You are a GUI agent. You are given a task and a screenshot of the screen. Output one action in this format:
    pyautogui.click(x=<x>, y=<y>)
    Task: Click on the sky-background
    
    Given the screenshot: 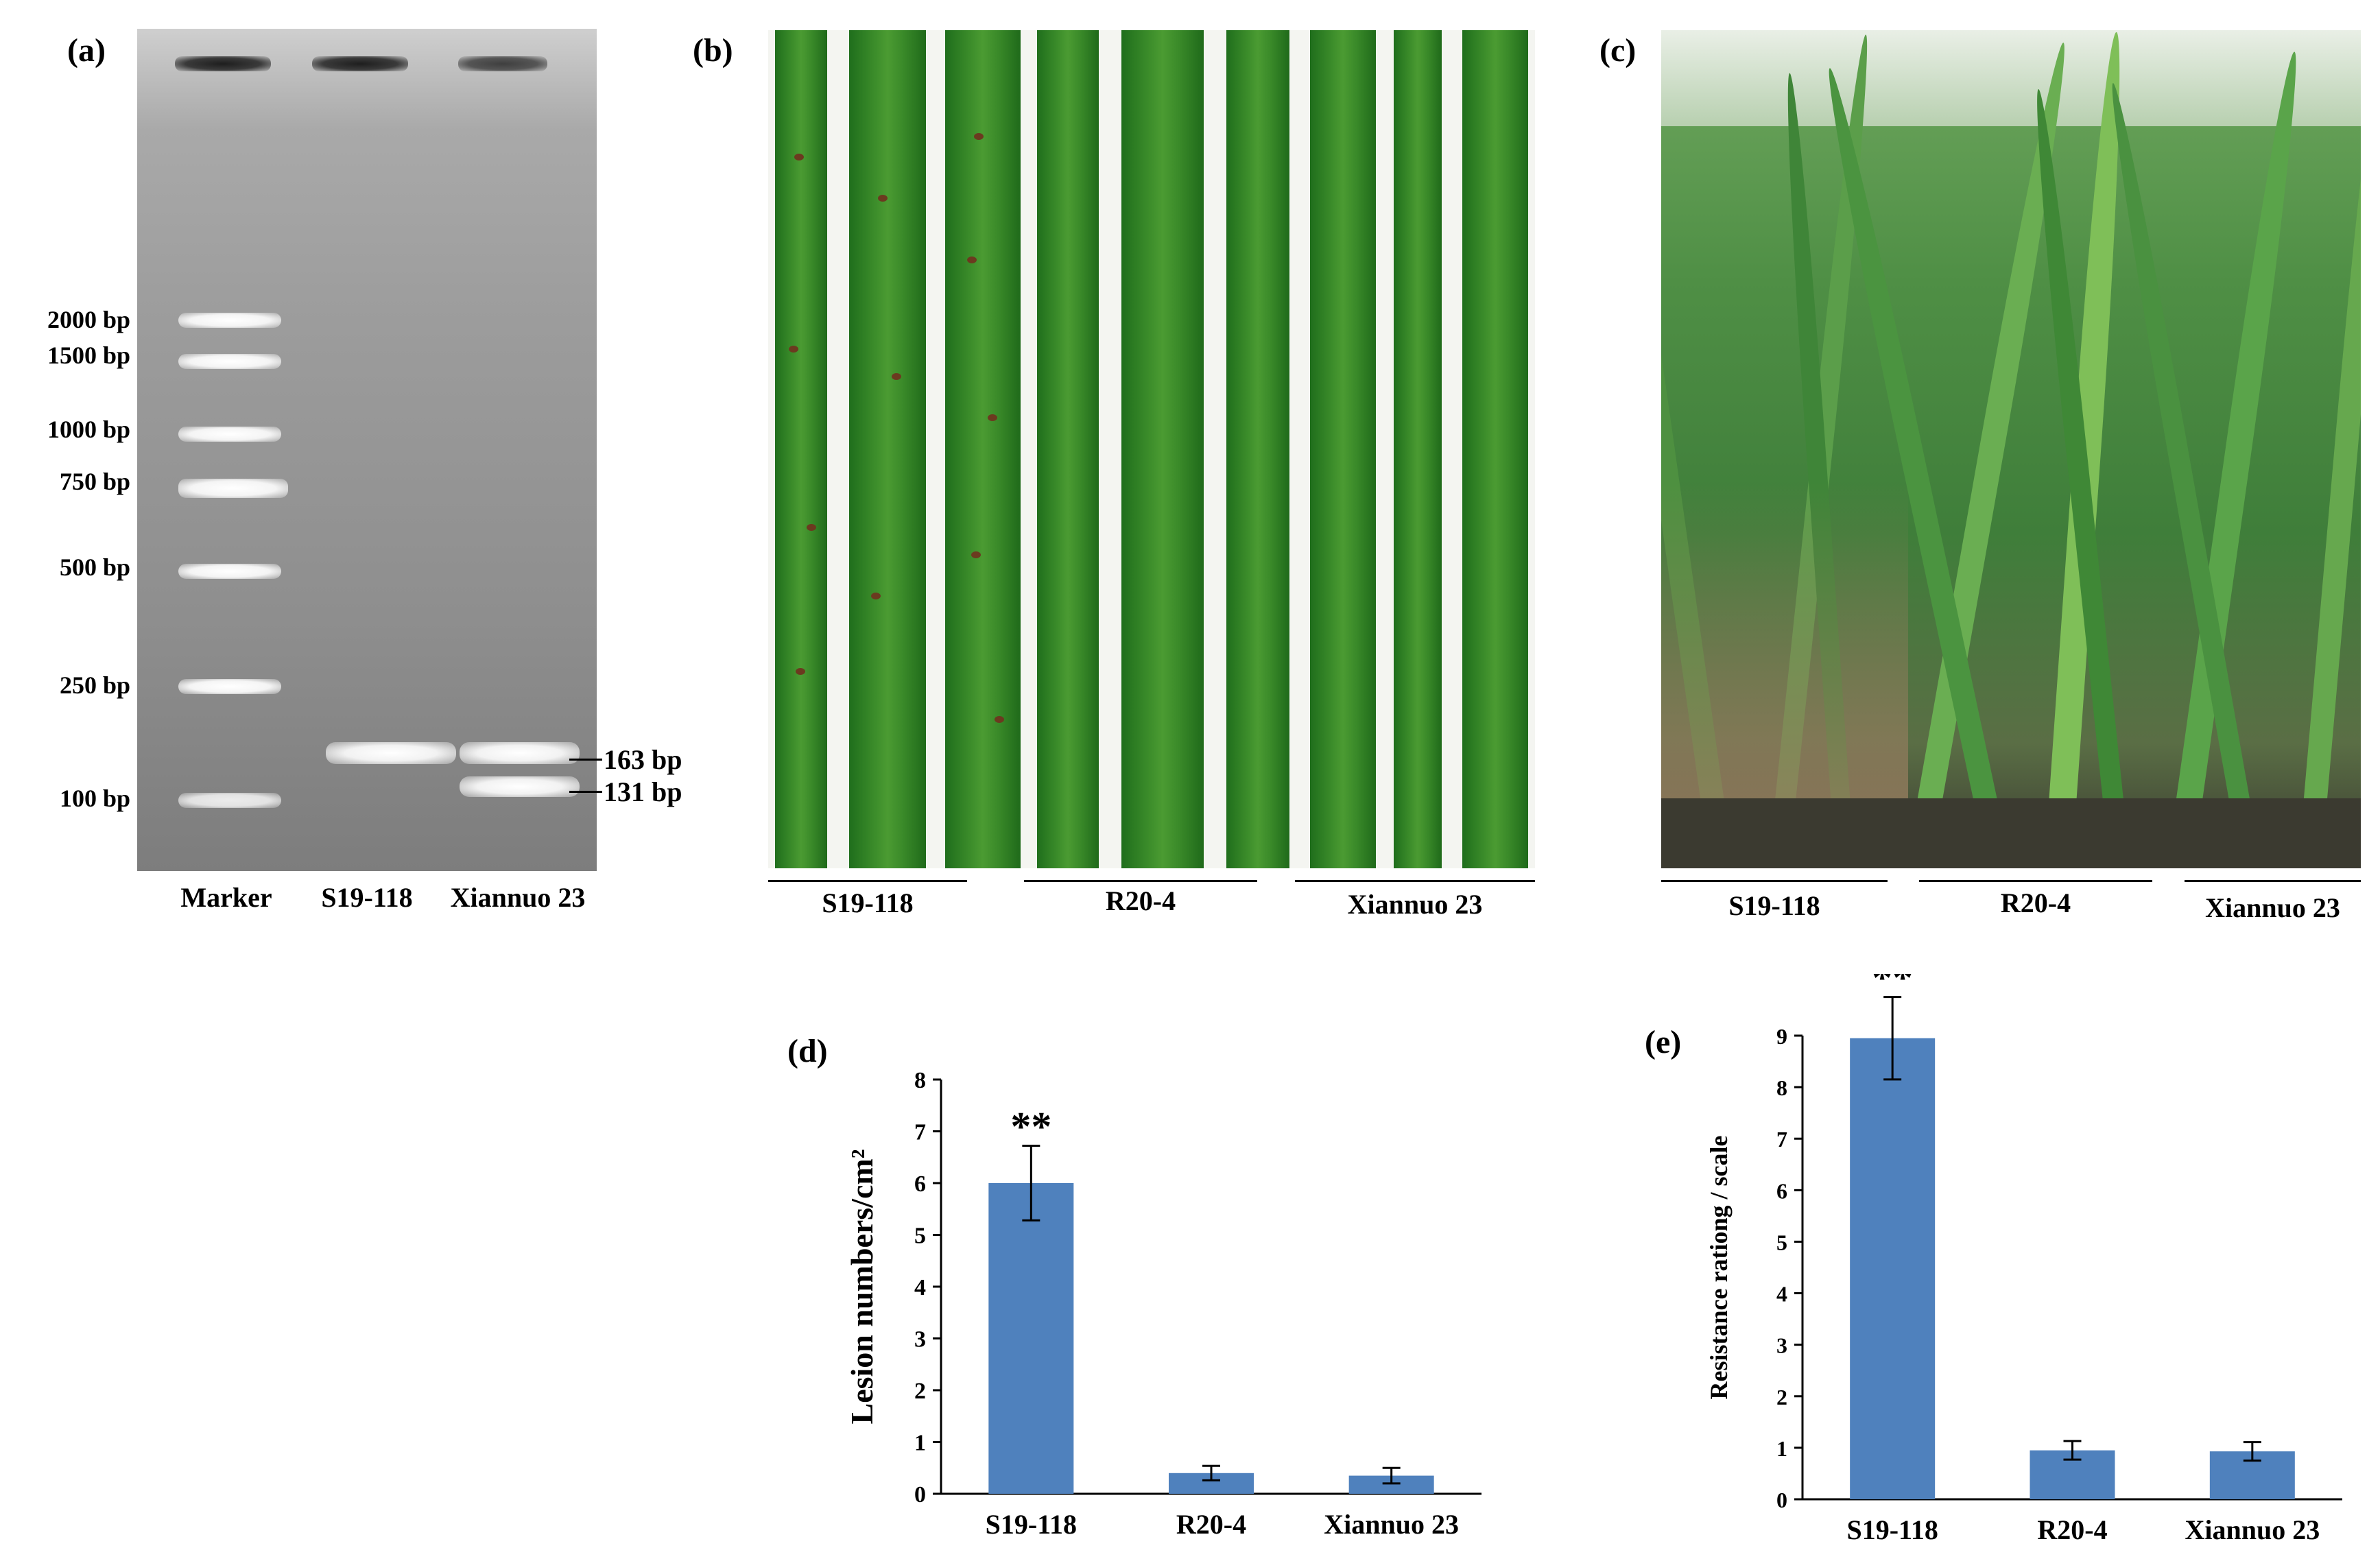 What is the action you would take?
    pyautogui.click(x=2011, y=78)
    